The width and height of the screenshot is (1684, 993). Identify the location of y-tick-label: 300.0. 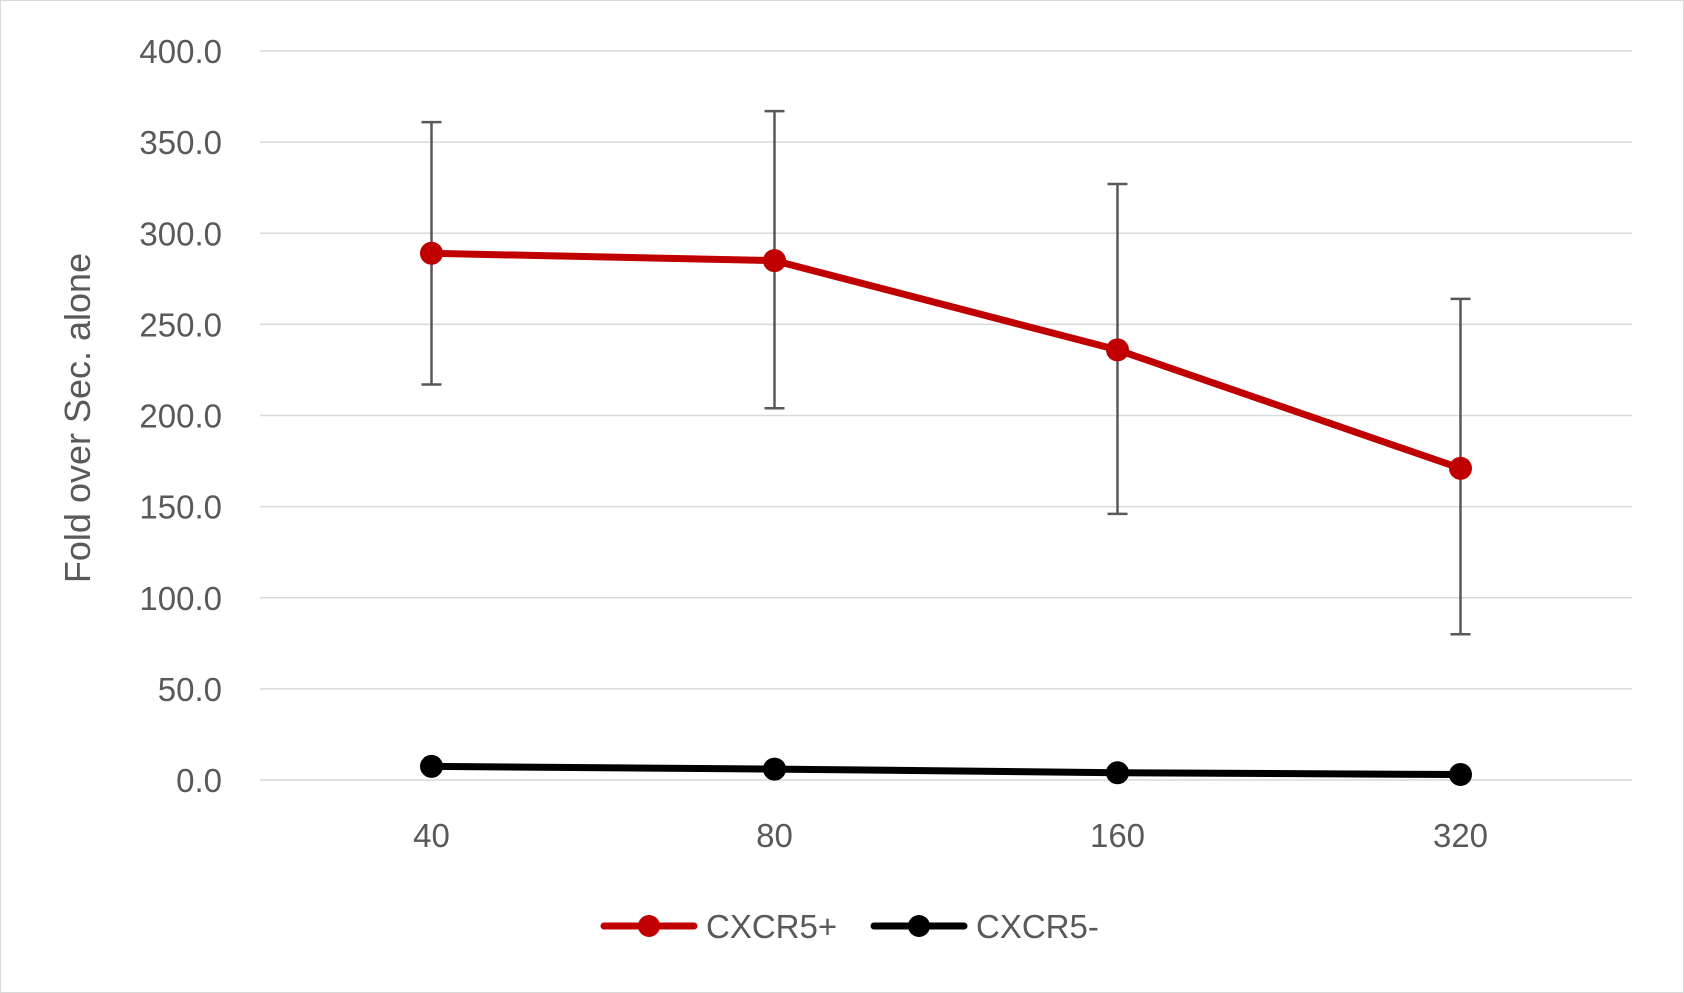
(180, 233).